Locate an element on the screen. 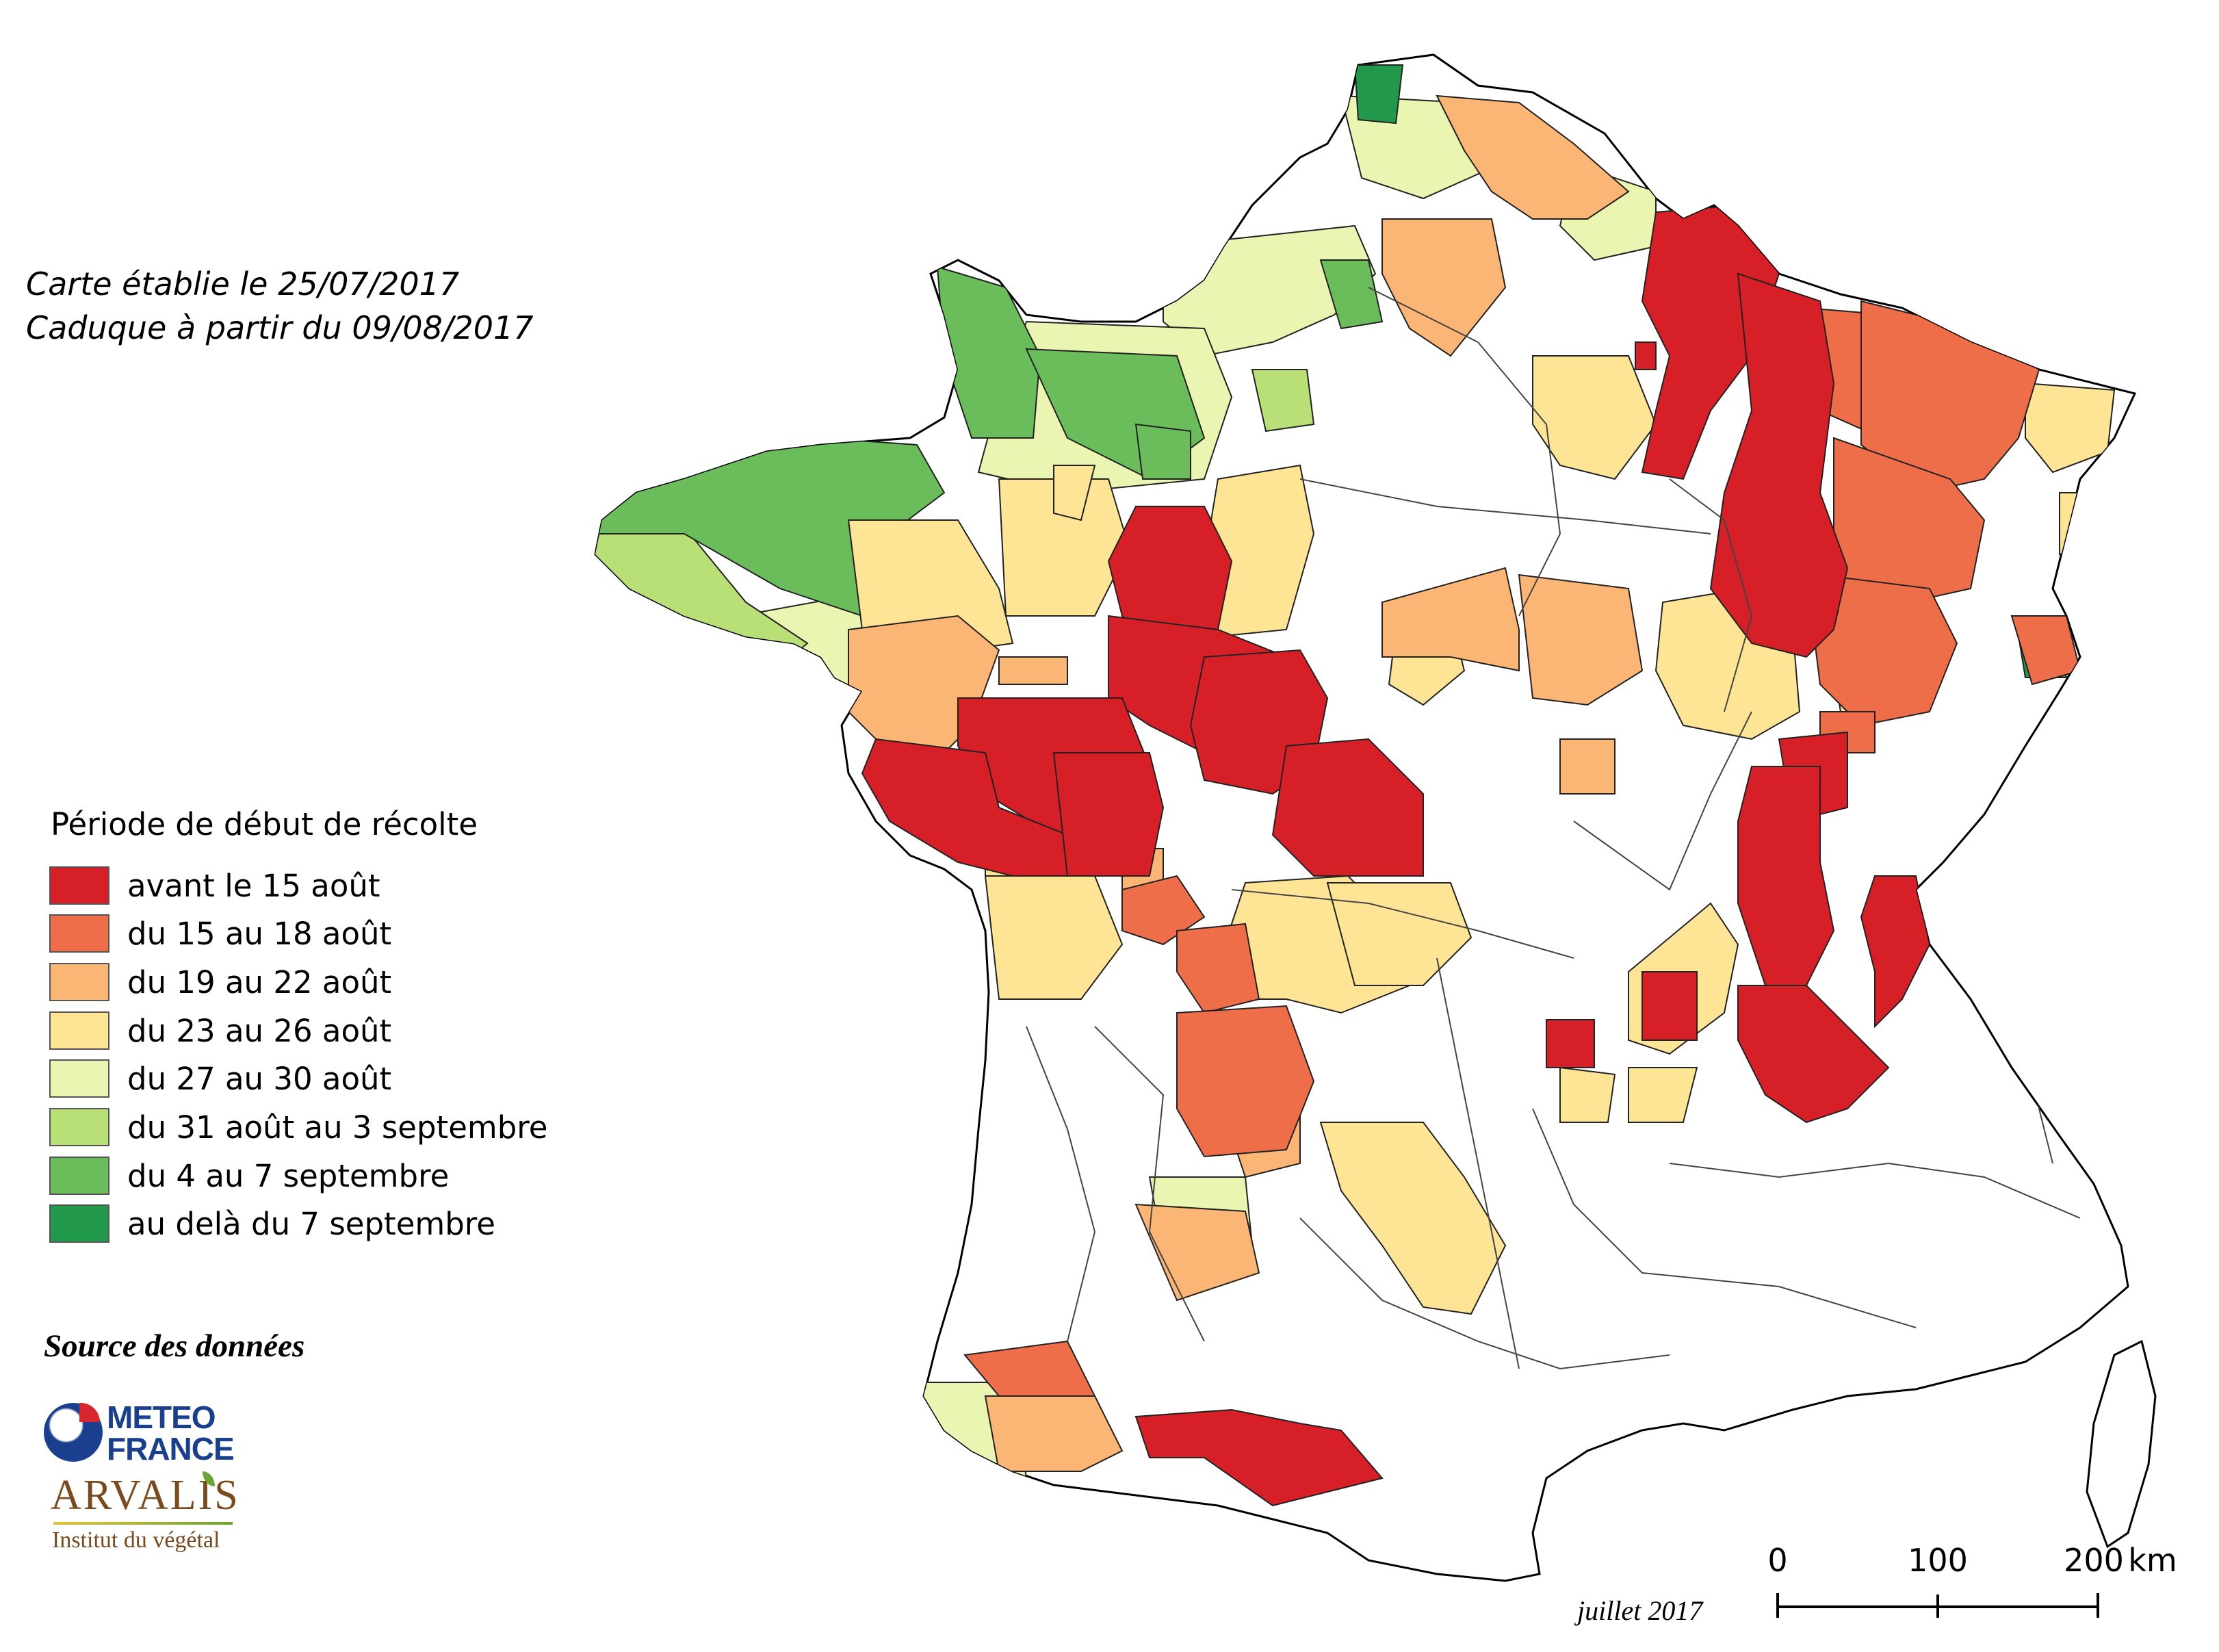 The height and width of the screenshot is (1652, 2219). map-expiry-note: Caduque à partir du 09/08/2017 is located at coordinates (280, 327).